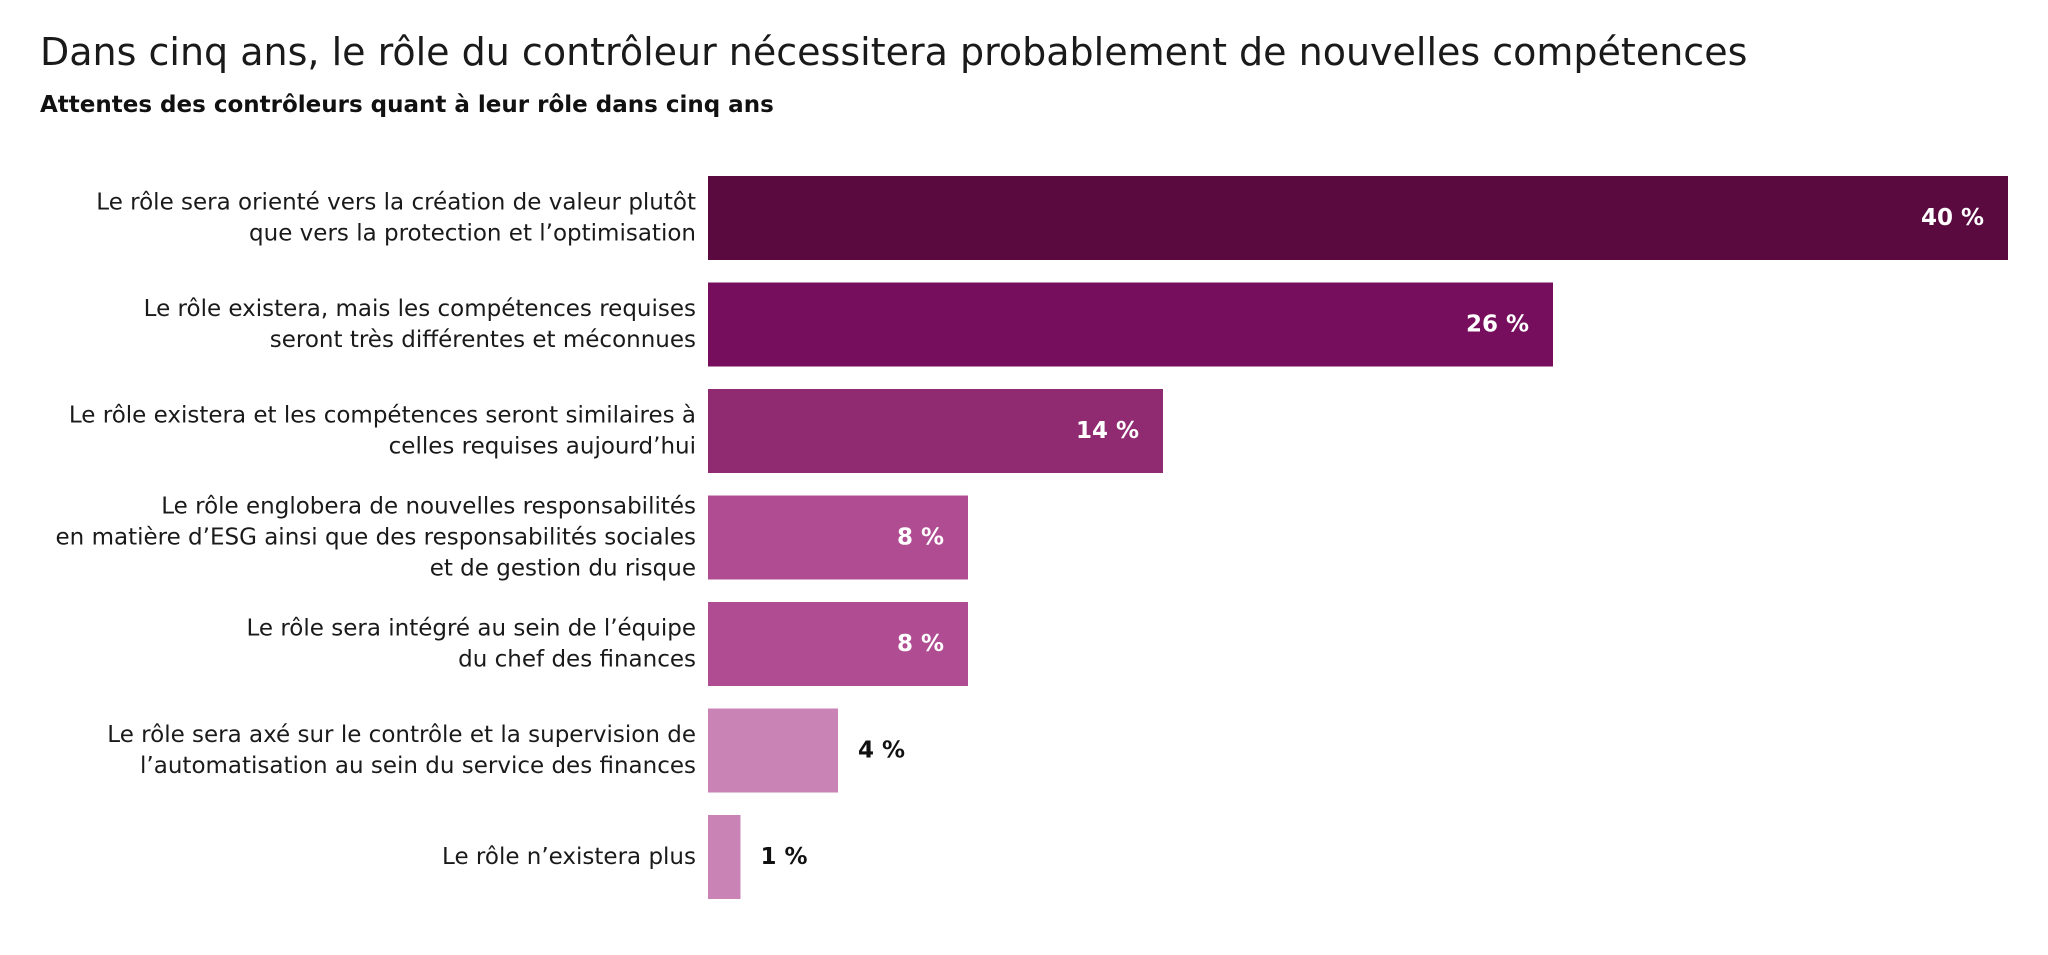 The image size is (2048, 955). What do you see at coordinates (784, 857) in the screenshot?
I see `value-label-7: 1 %` at bounding box center [784, 857].